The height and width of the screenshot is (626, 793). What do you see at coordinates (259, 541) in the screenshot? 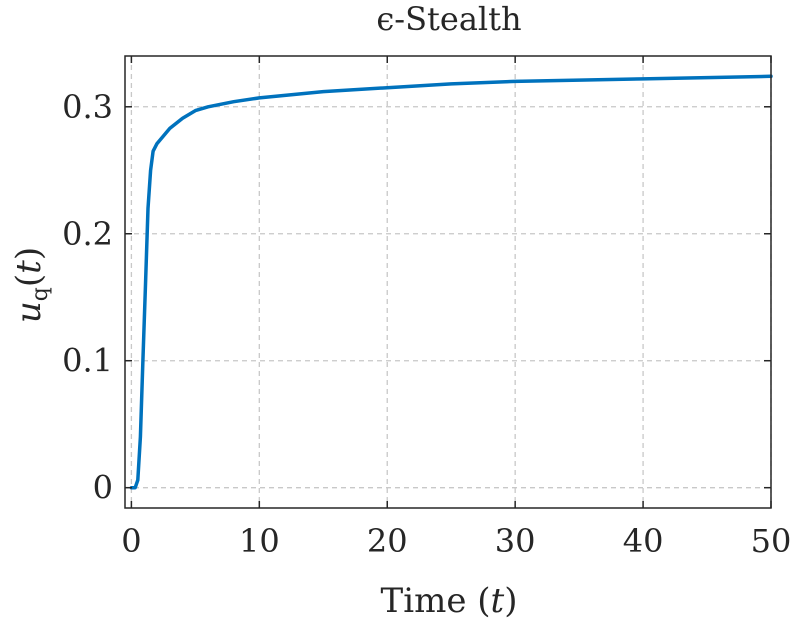
I see `x-tick-label-1: 10` at bounding box center [259, 541].